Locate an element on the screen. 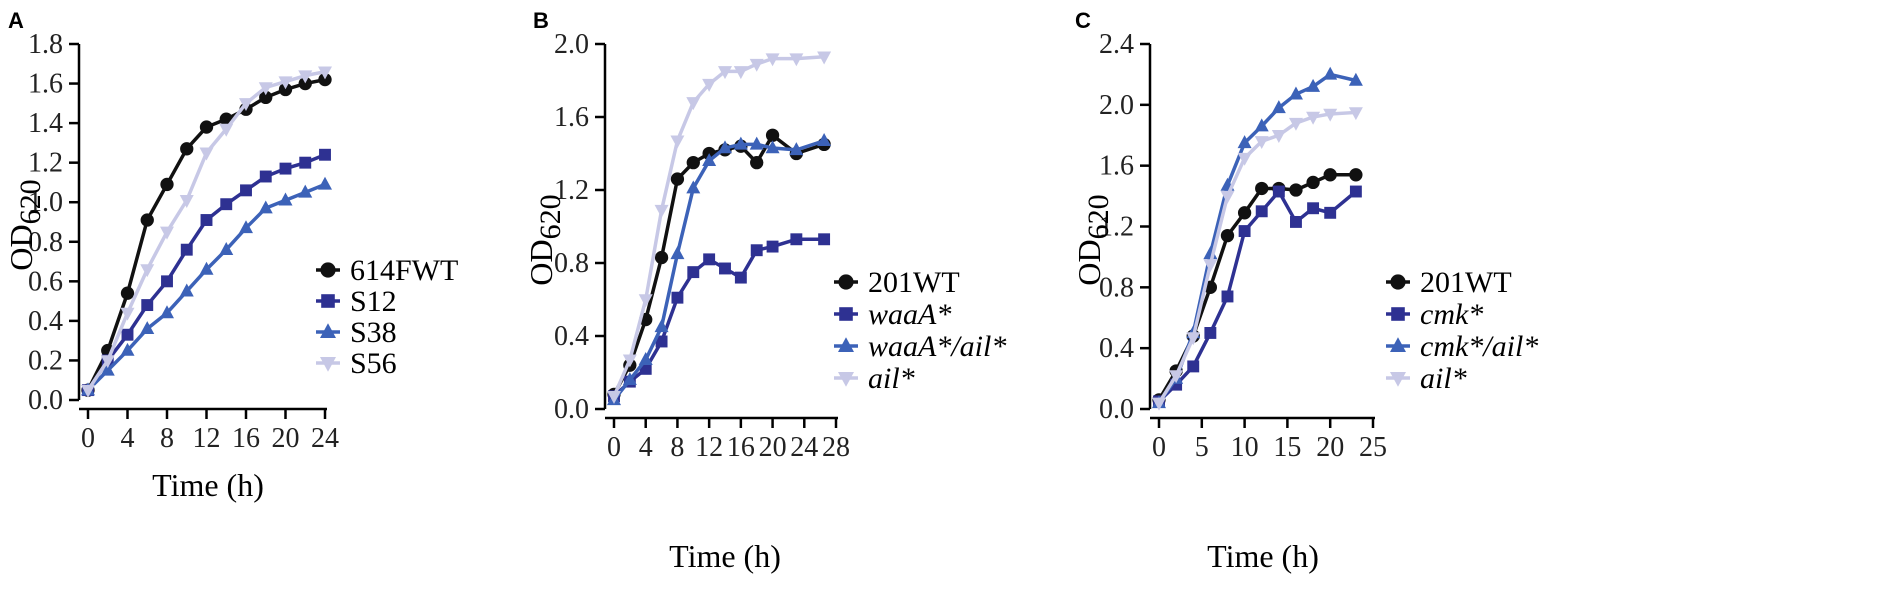  y-axis-title-main: OD is located at coordinates (541, 262).